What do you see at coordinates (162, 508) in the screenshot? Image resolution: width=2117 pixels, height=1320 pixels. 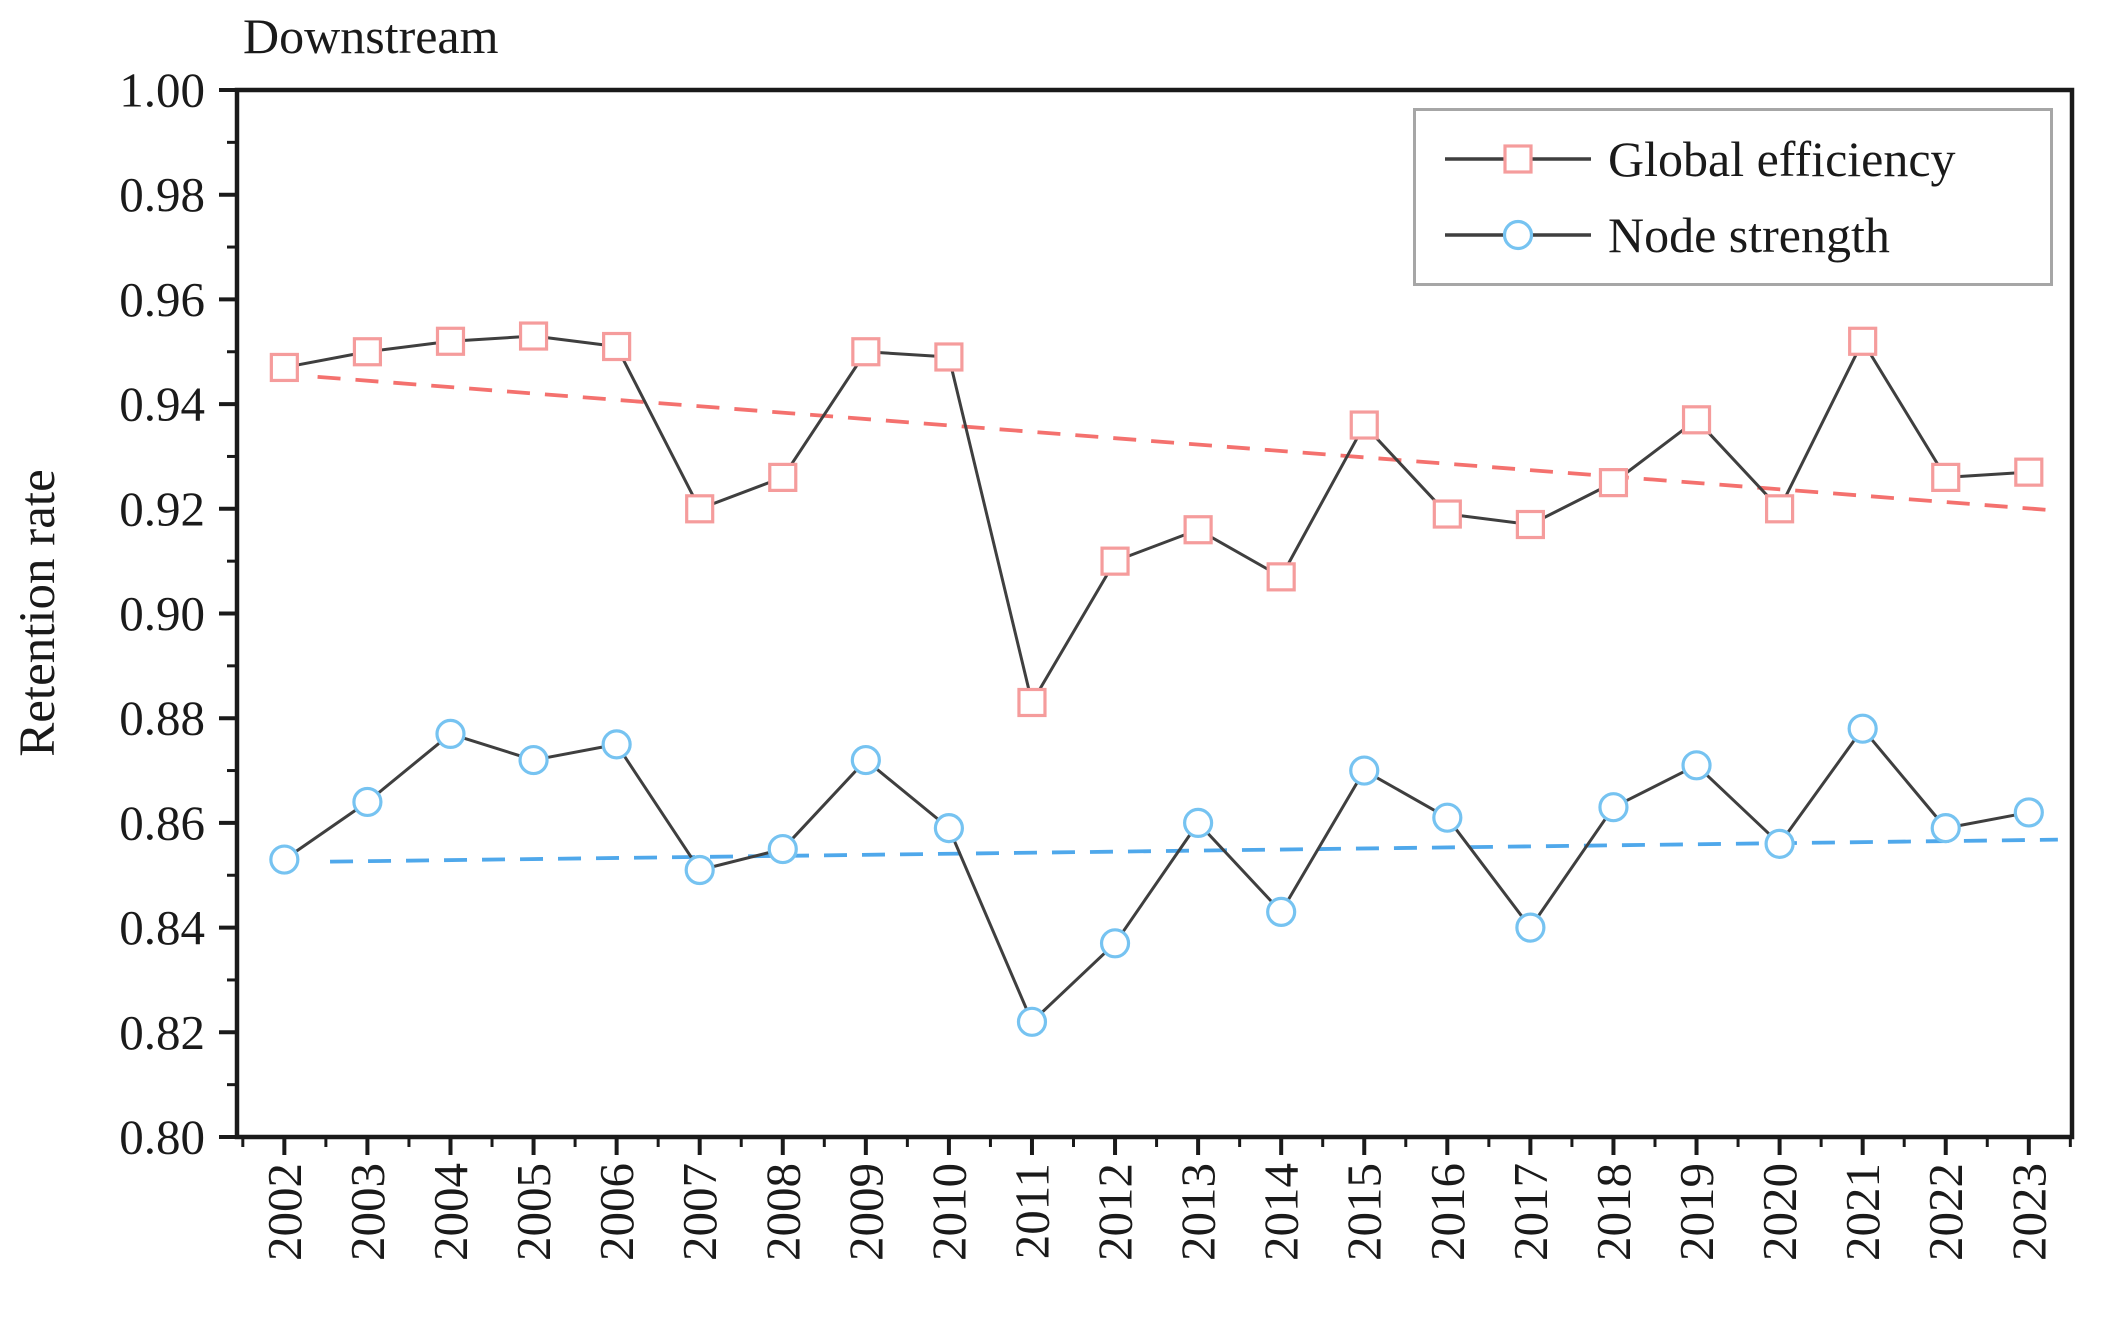 I see `y-tick-label: 0.92` at bounding box center [162, 508].